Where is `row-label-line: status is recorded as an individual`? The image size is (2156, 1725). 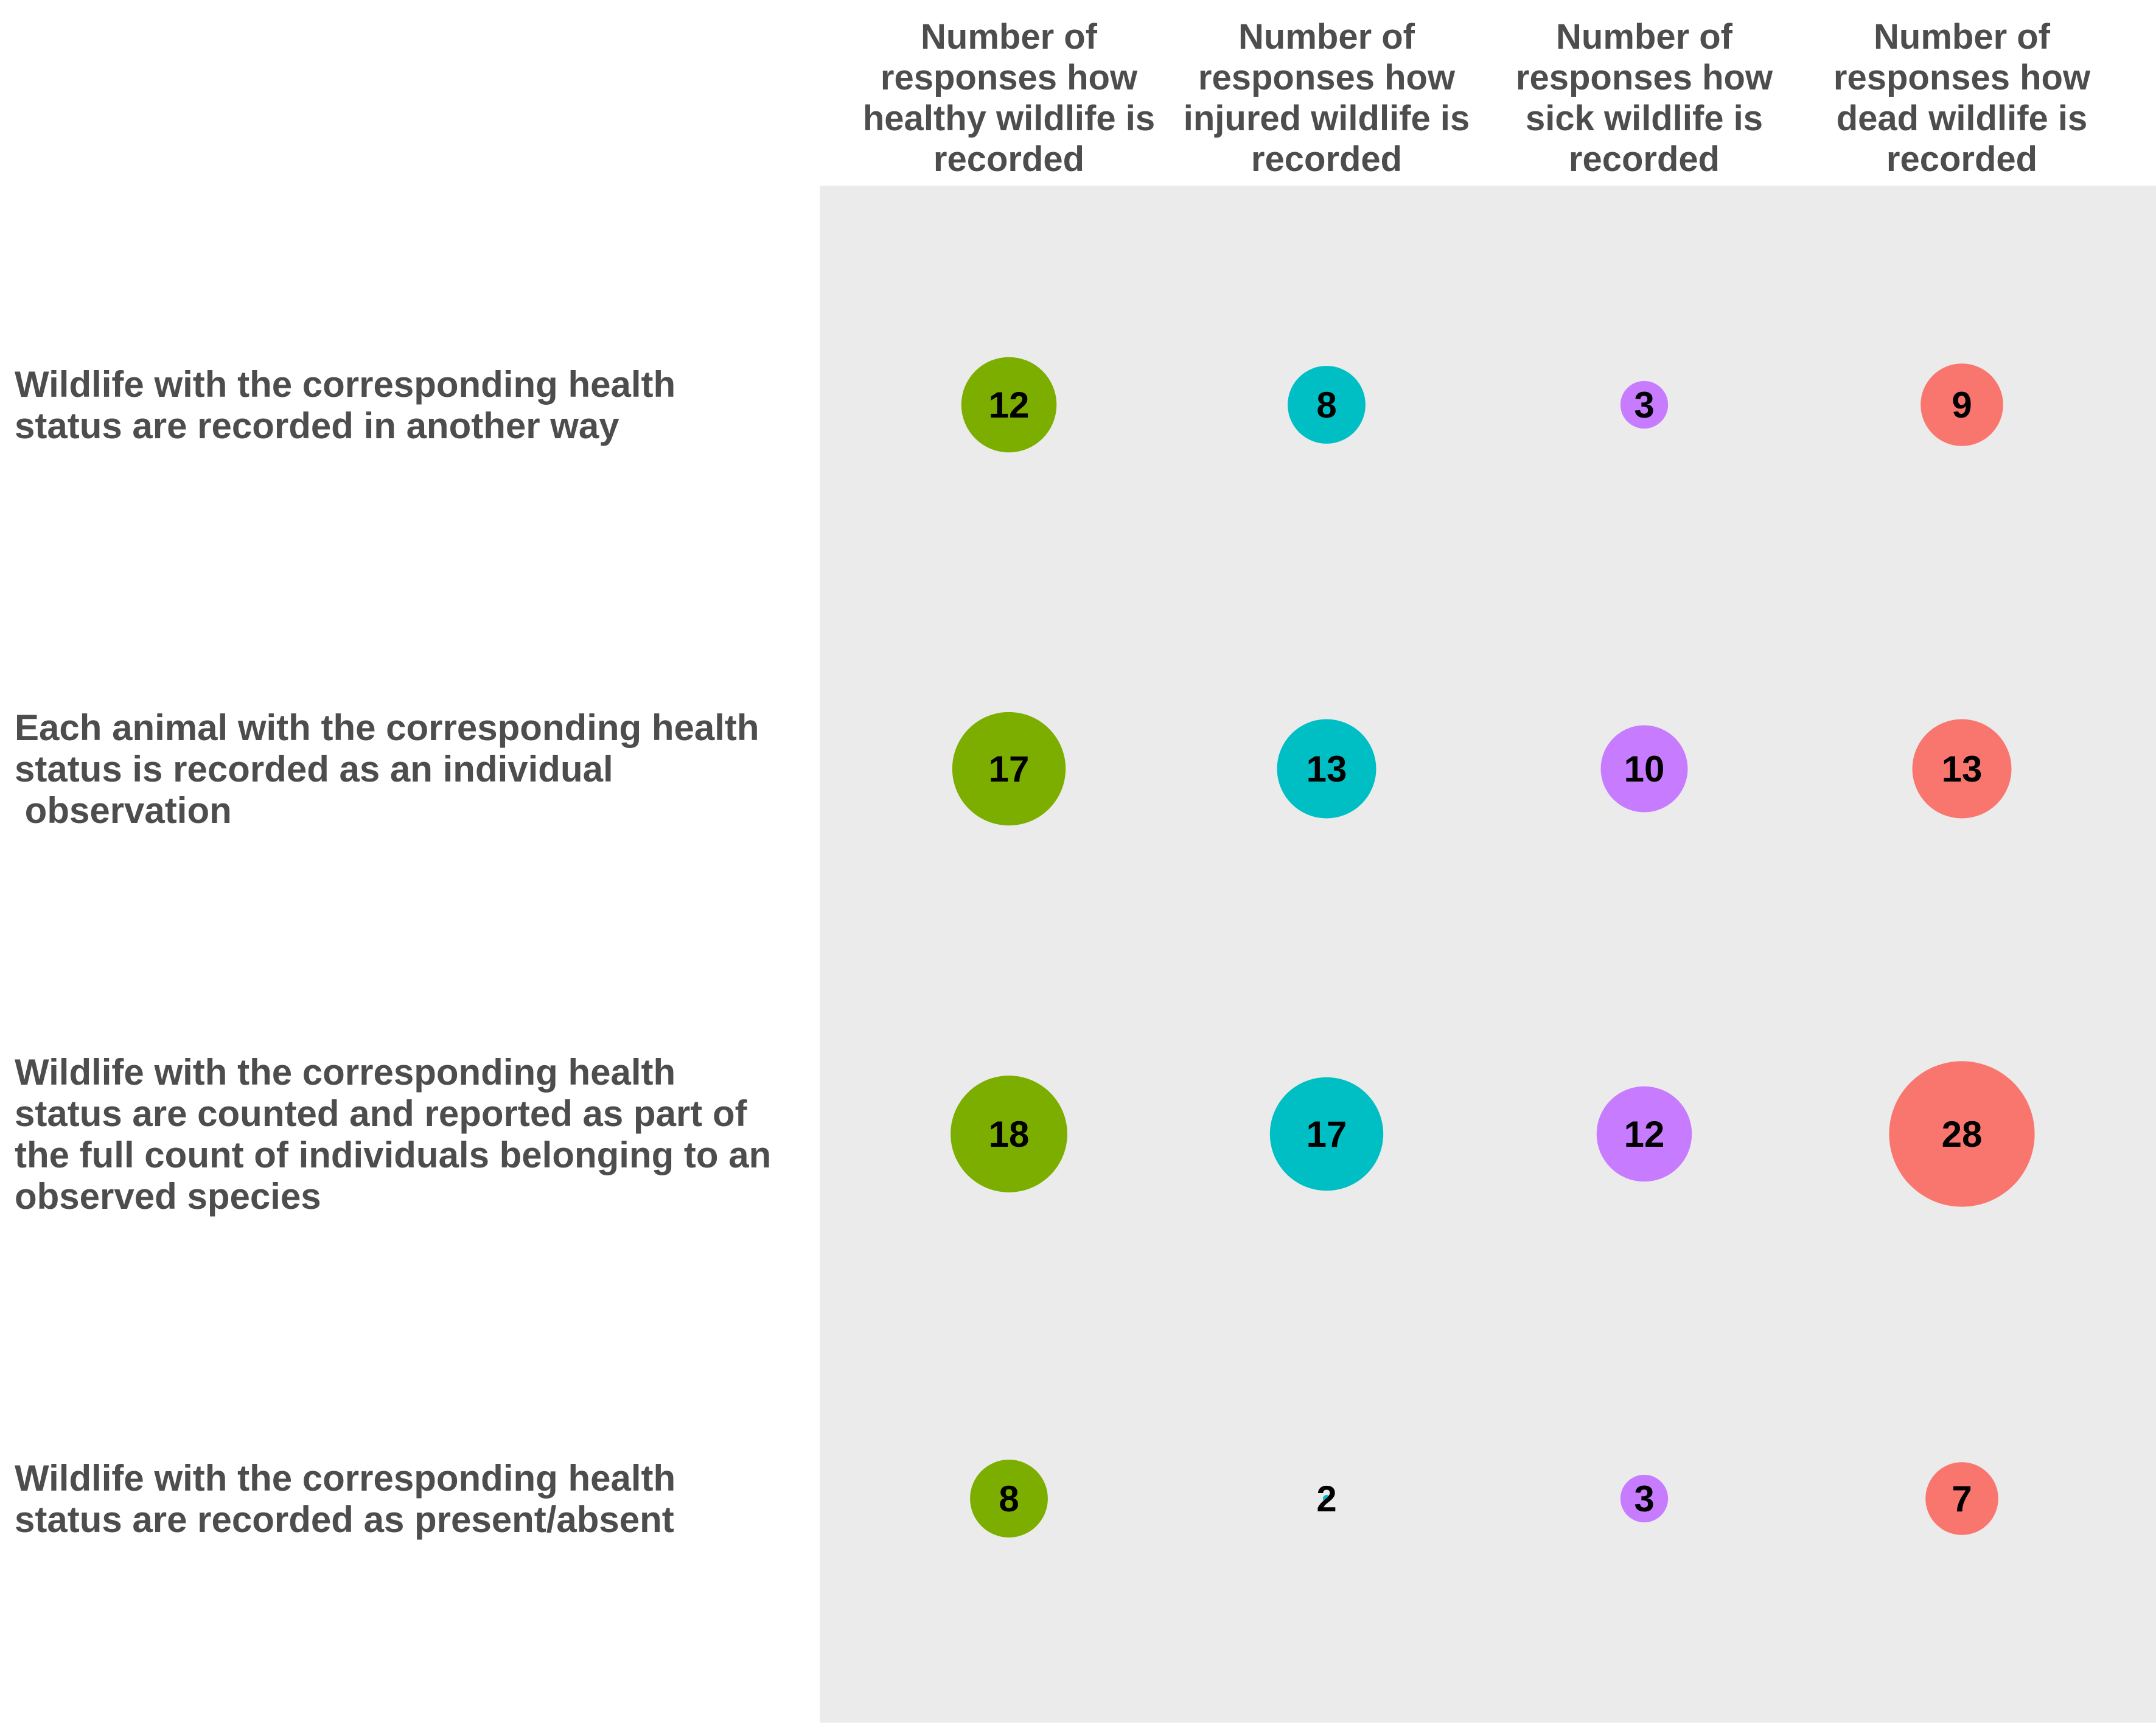 row-label-line: status is recorded as an individual is located at coordinates (314, 769).